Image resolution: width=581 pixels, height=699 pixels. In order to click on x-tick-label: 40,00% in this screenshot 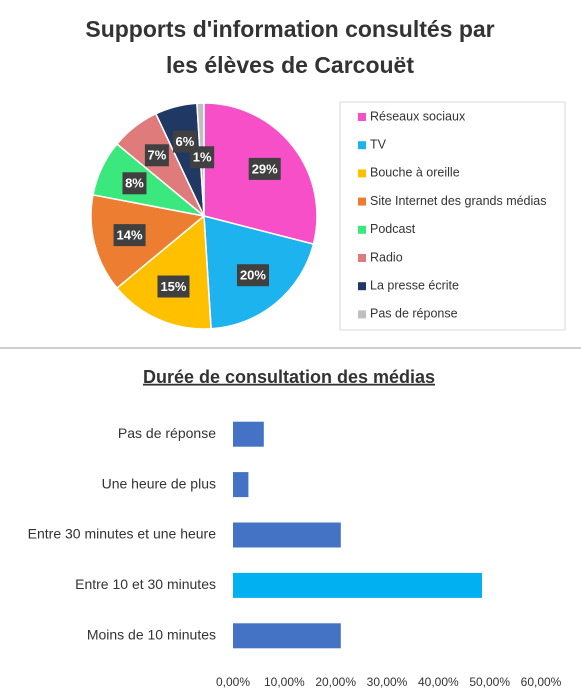, I will do `click(438, 682)`.